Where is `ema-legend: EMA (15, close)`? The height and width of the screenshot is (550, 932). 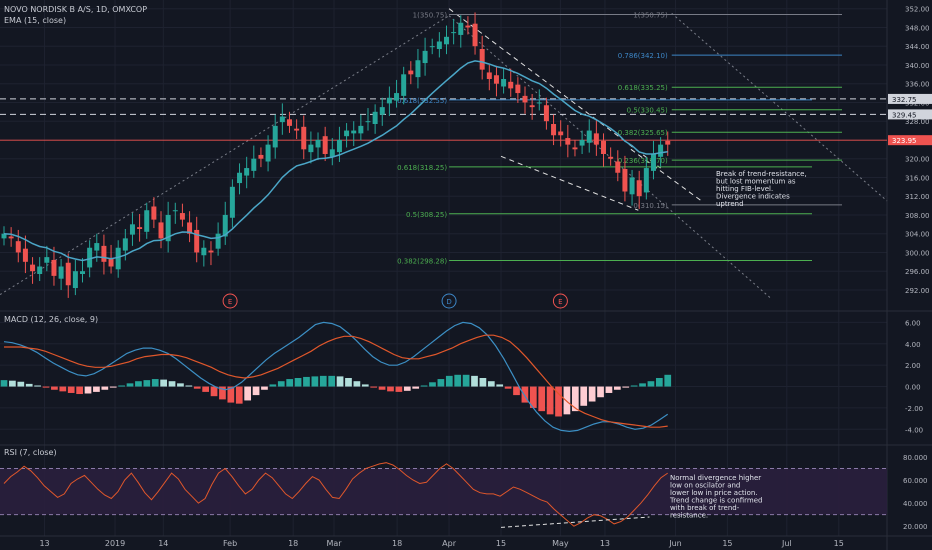
ema-legend: EMA (15, close) is located at coordinates (35, 20).